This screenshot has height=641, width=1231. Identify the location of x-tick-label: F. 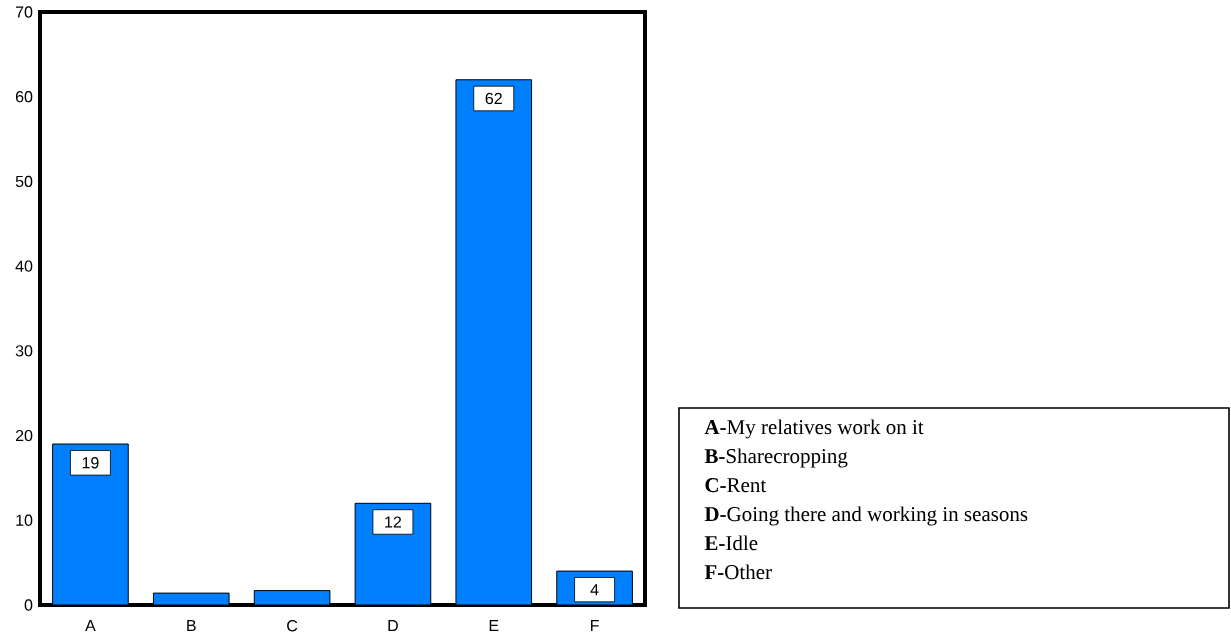
(595, 626).